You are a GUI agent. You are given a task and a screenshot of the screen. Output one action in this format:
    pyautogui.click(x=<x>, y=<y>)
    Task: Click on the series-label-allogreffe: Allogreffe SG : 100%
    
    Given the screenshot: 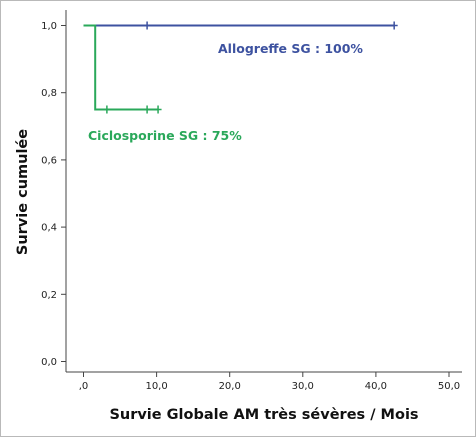 What is the action you would take?
    pyautogui.click(x=290, y=48)
    